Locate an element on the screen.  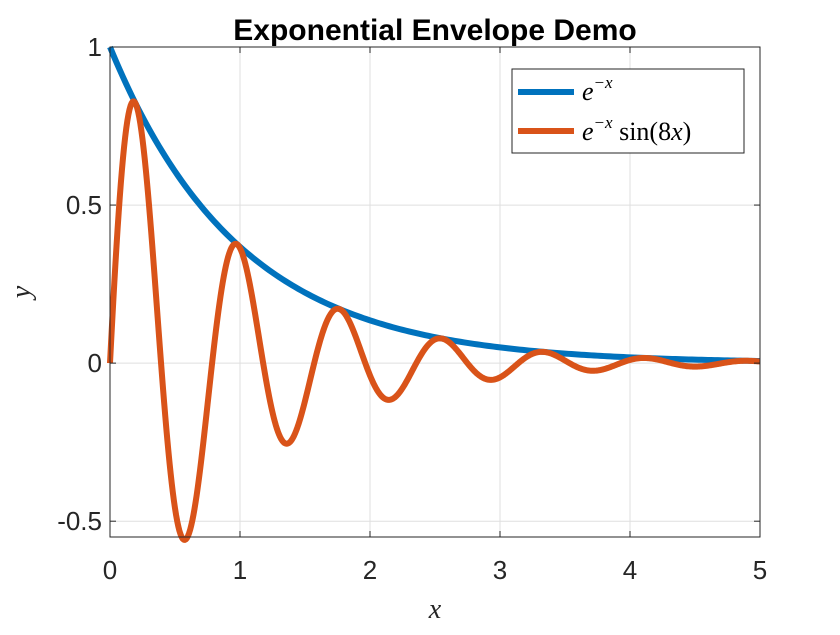
legend: e−x e−x sin(8x) is located at coordinates (628, 111).